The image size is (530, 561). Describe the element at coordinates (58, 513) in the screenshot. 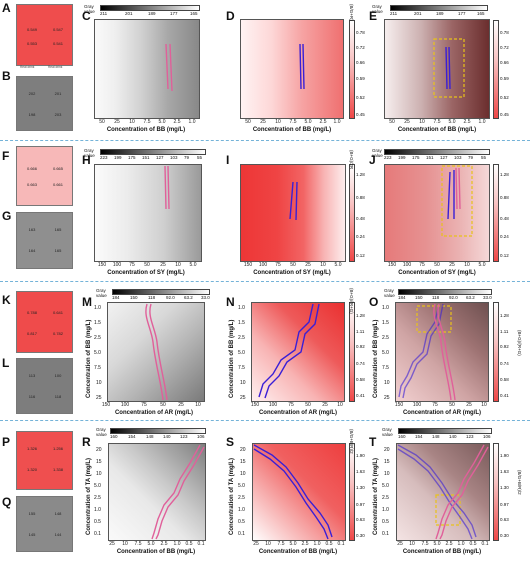

I see `plate-value: 148` at that location.